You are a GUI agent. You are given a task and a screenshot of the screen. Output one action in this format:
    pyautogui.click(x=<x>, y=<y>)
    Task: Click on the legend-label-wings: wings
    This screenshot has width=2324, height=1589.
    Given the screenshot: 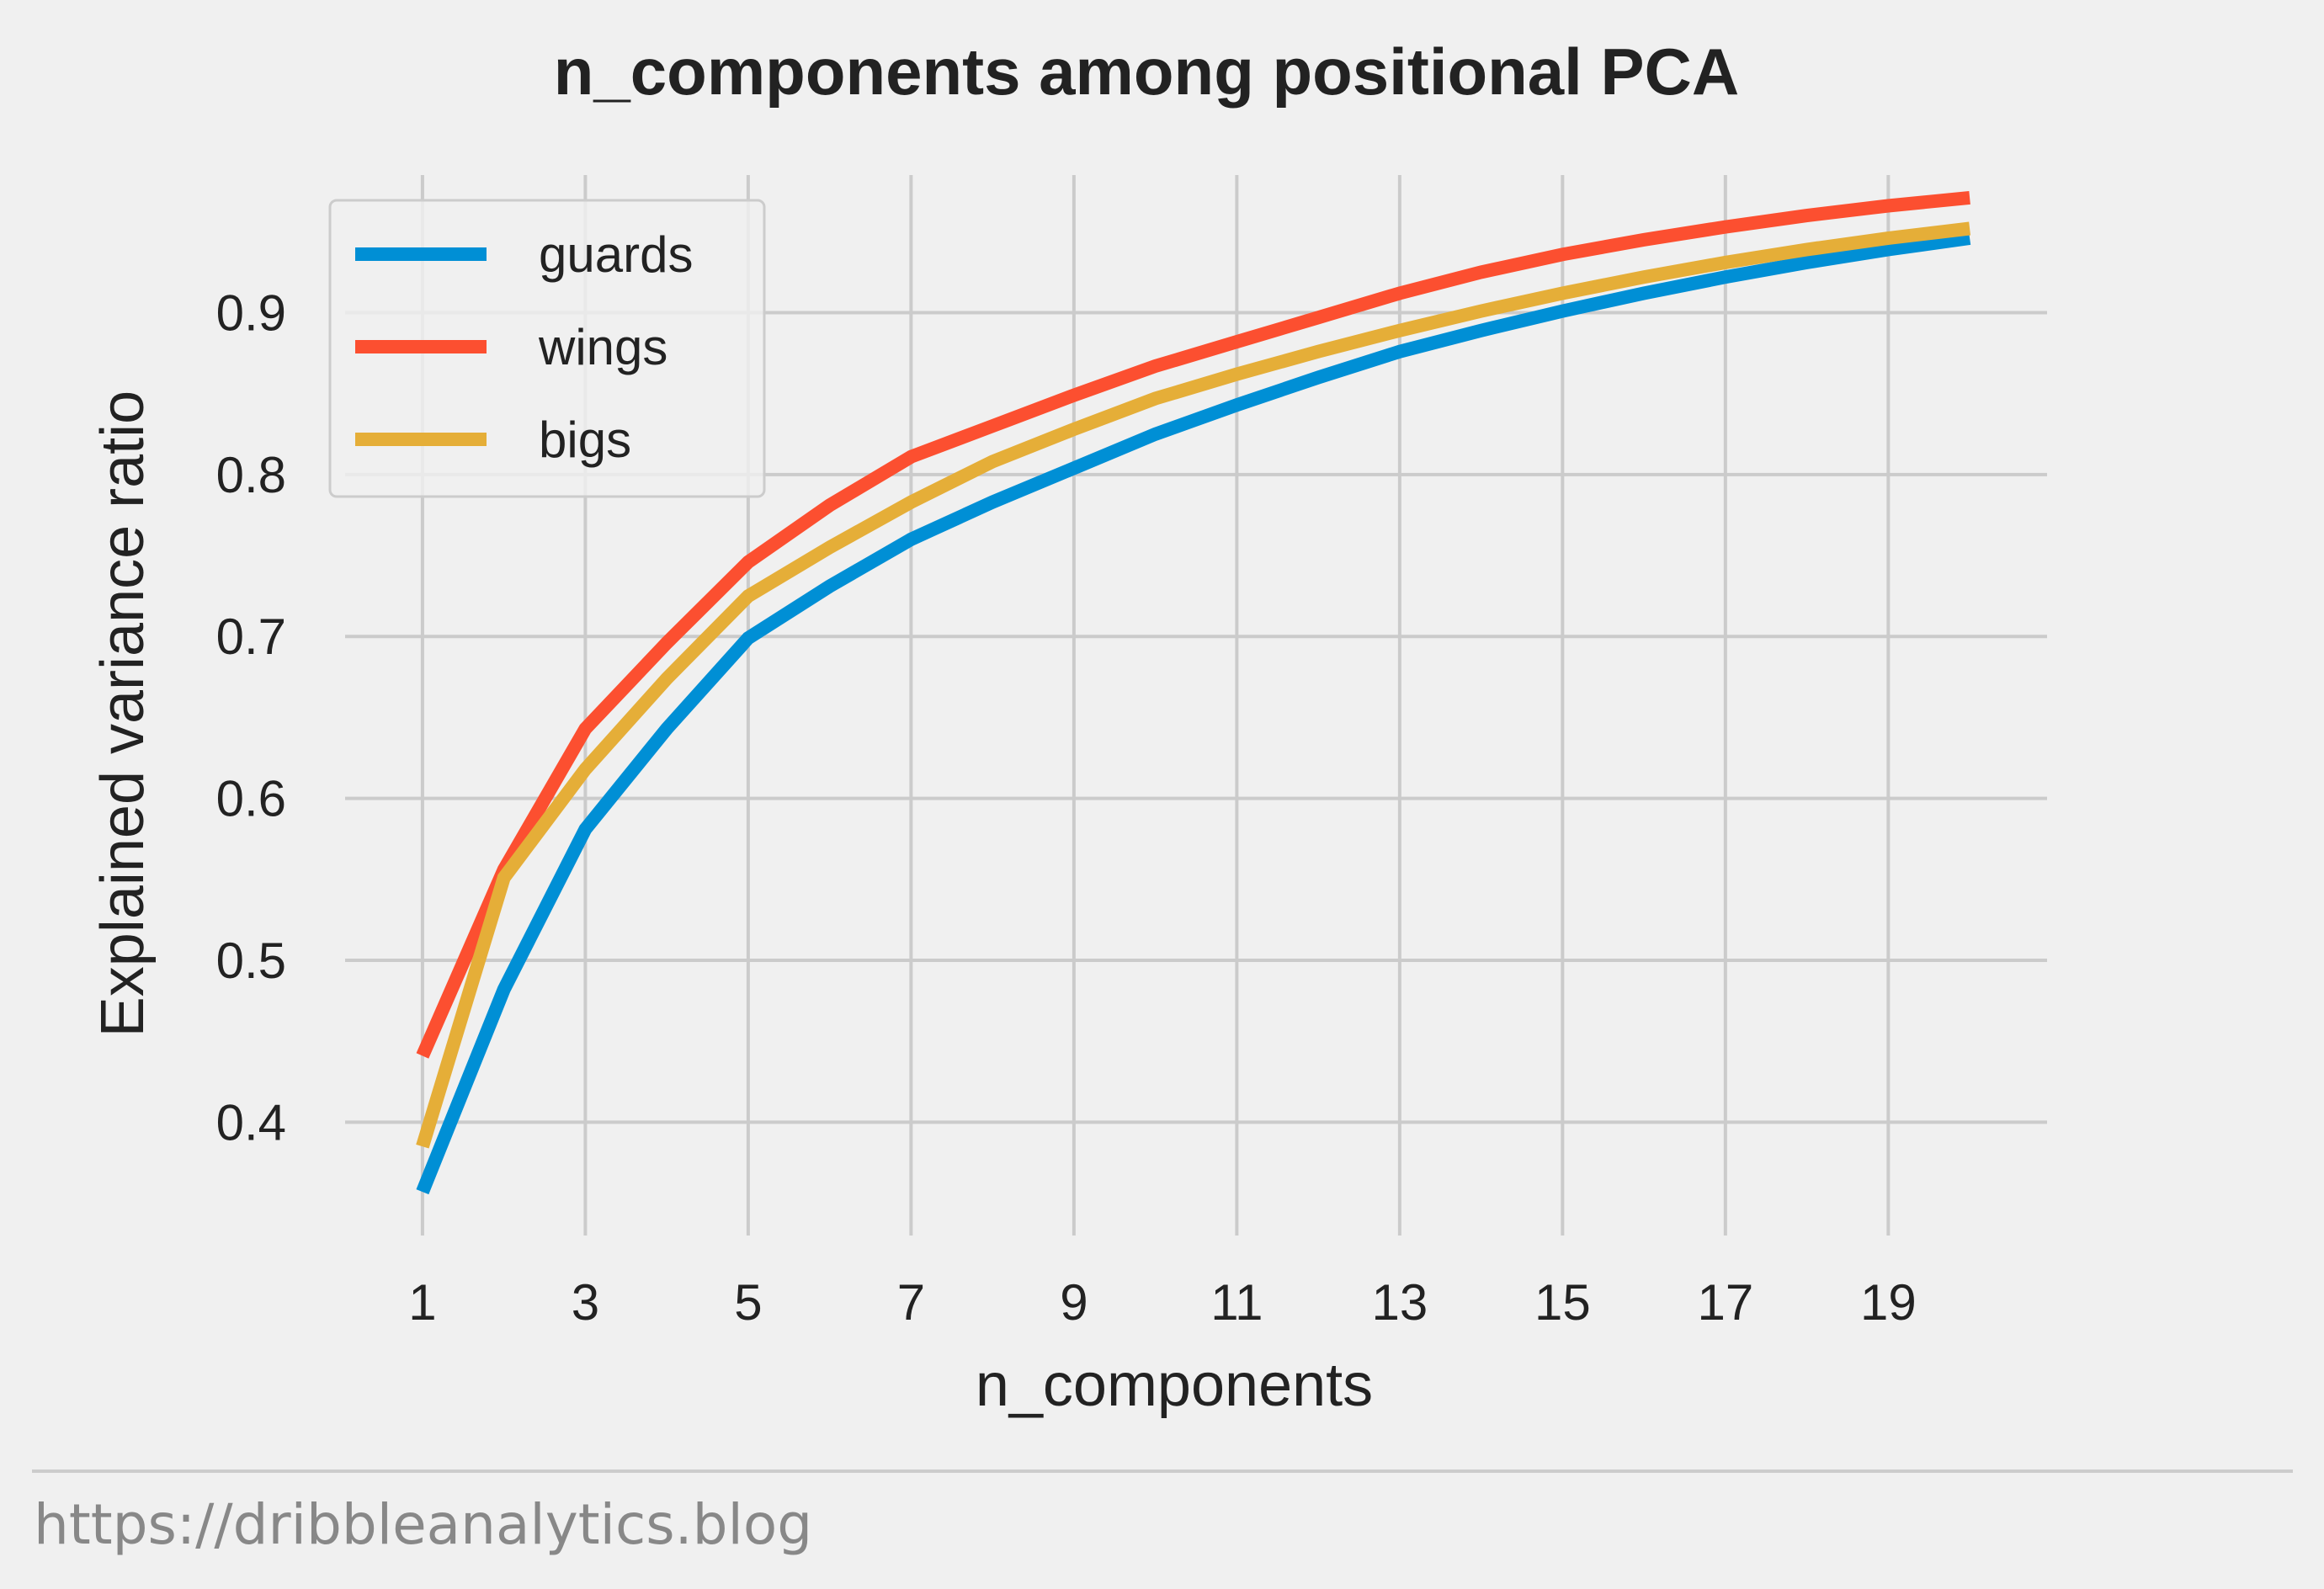 What is the action you would take?
    pyautogui.click(x=602, y=347)
    